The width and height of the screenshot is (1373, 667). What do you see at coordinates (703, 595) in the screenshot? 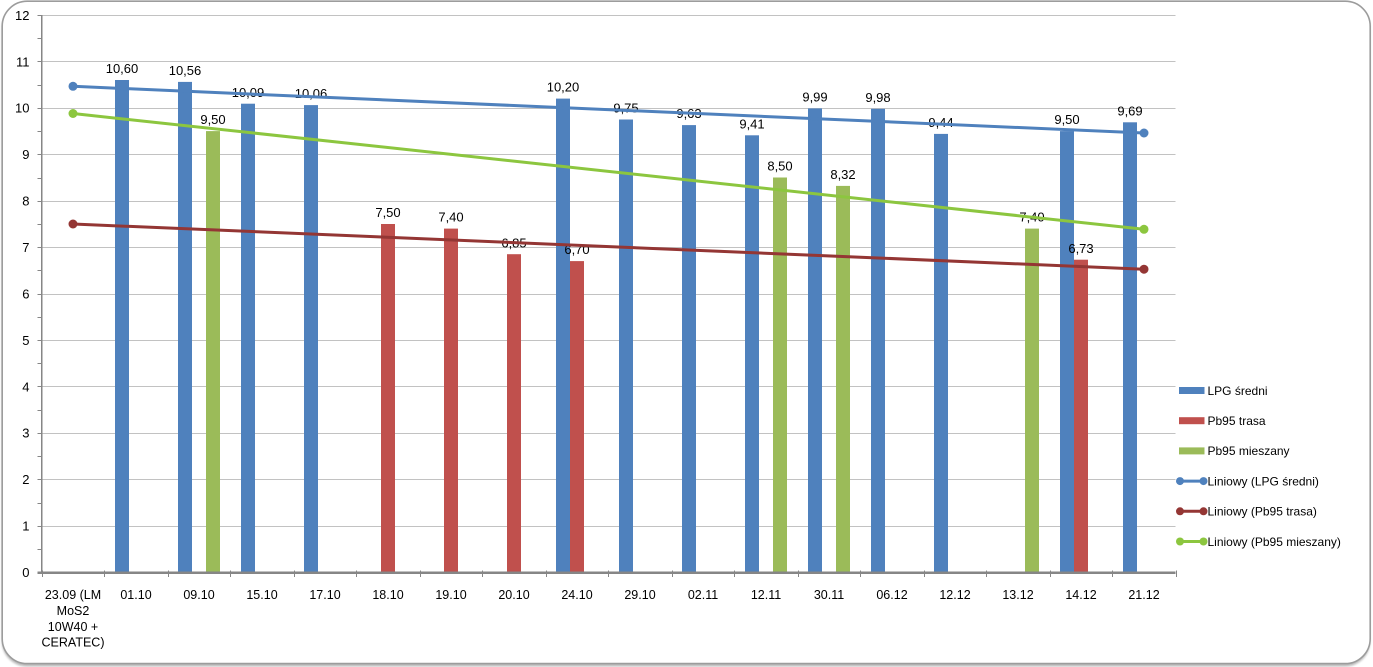
I see `svg-text: 02.11` at bounding box center [703, 595].